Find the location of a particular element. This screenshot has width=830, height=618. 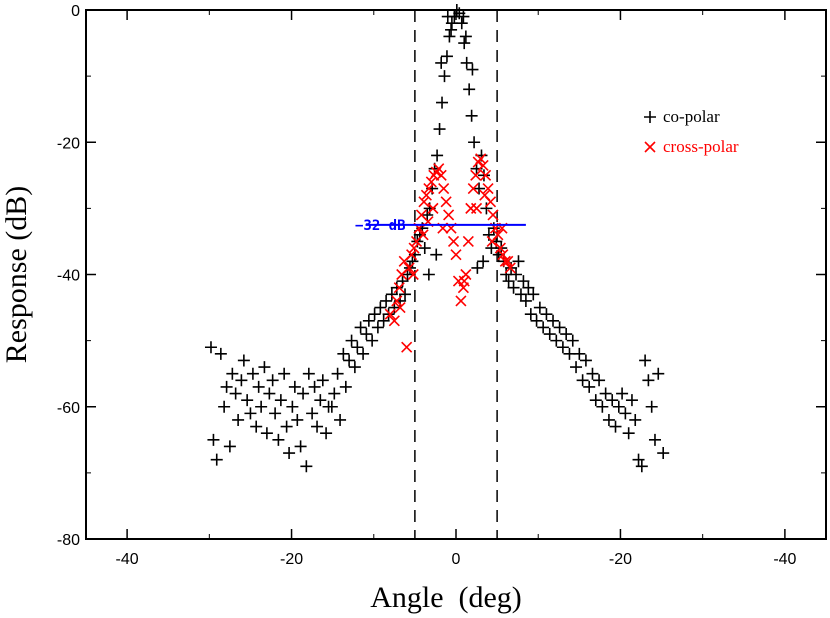

y-tick-label: 0 is located at coordinates (75, 11).